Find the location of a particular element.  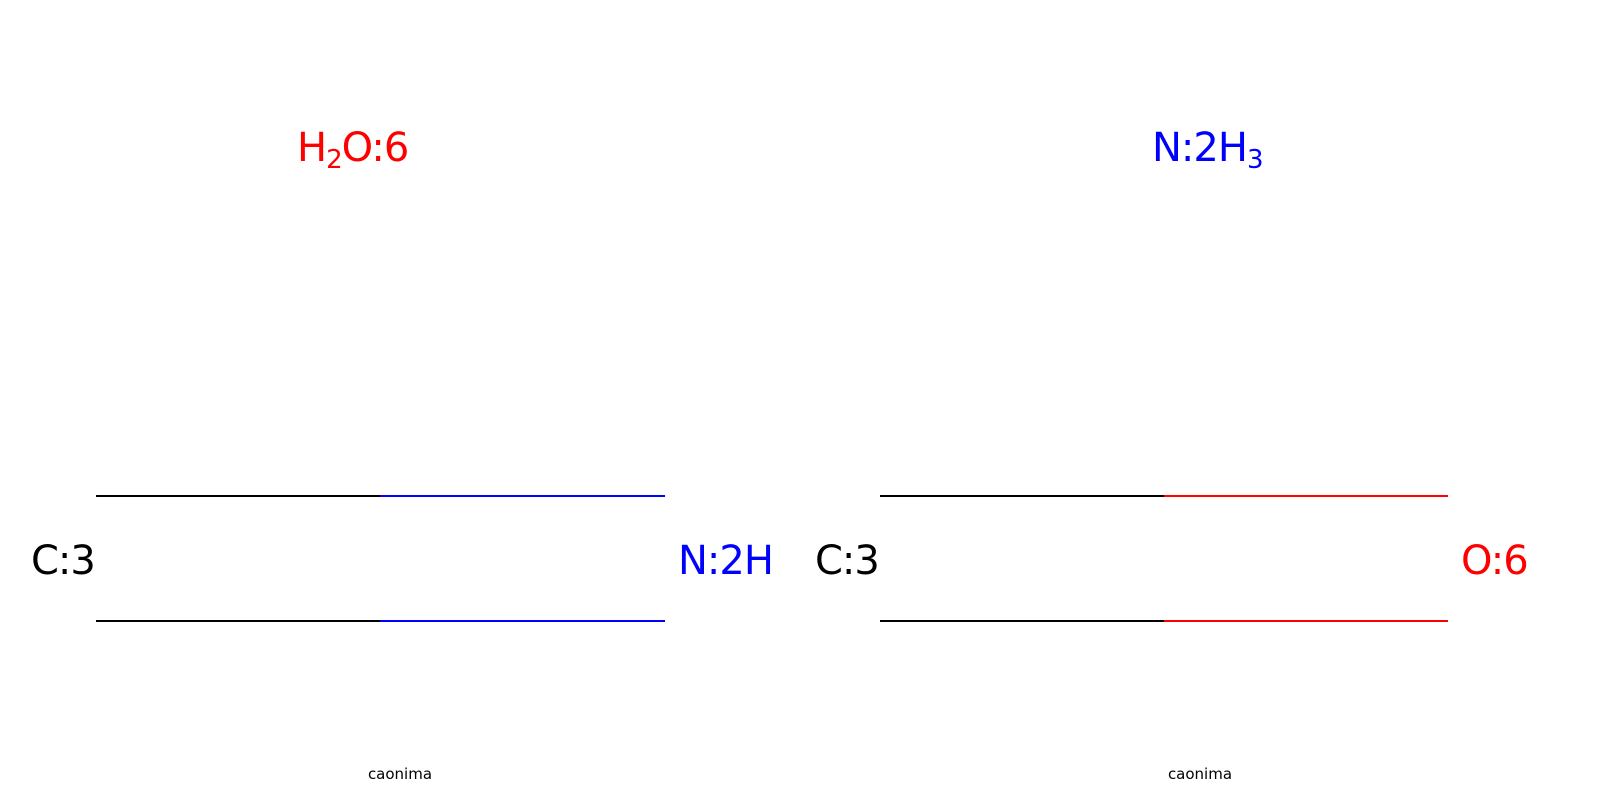

water-molecule-label: H2O:6 is located at coordinates (353, 149).